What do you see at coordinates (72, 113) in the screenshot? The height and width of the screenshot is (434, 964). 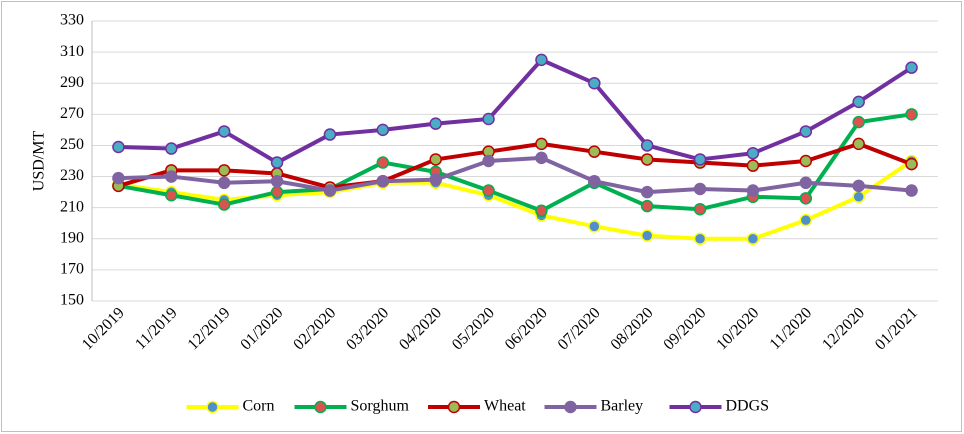 I see `y-tick-label: 270` at bounding box center [72, 113].